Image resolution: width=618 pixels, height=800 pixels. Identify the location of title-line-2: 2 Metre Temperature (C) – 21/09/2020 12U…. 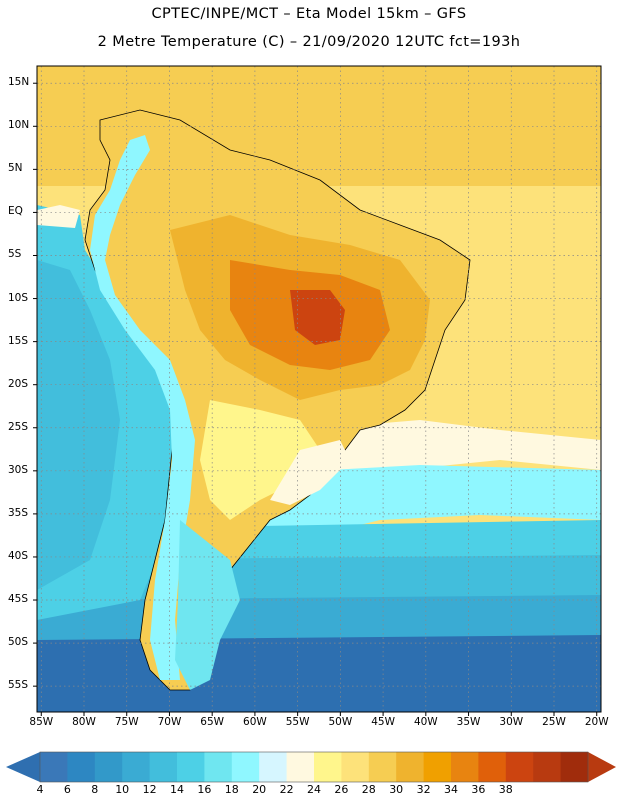
(309, 42).